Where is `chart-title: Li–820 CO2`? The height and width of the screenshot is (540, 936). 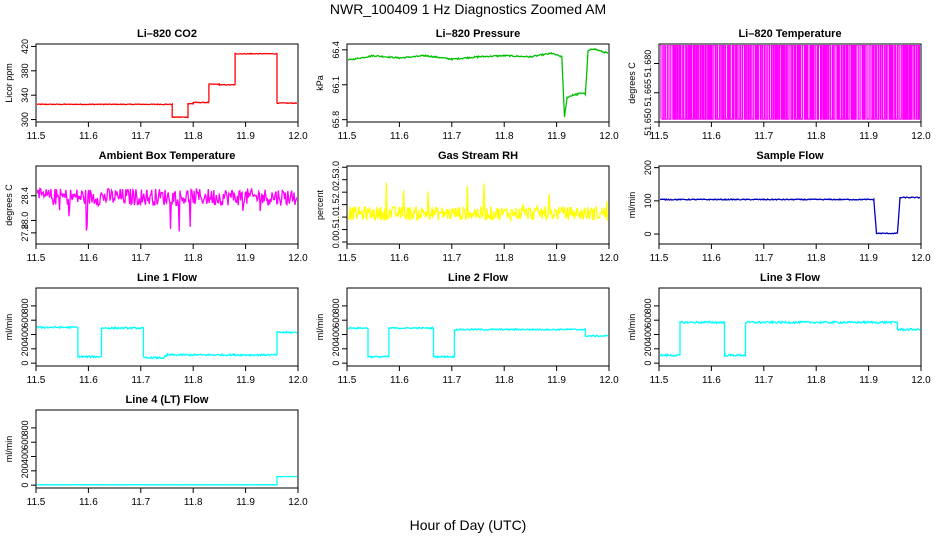
chart-title: Li–820 CO2 is located at coordinates (167, 34).